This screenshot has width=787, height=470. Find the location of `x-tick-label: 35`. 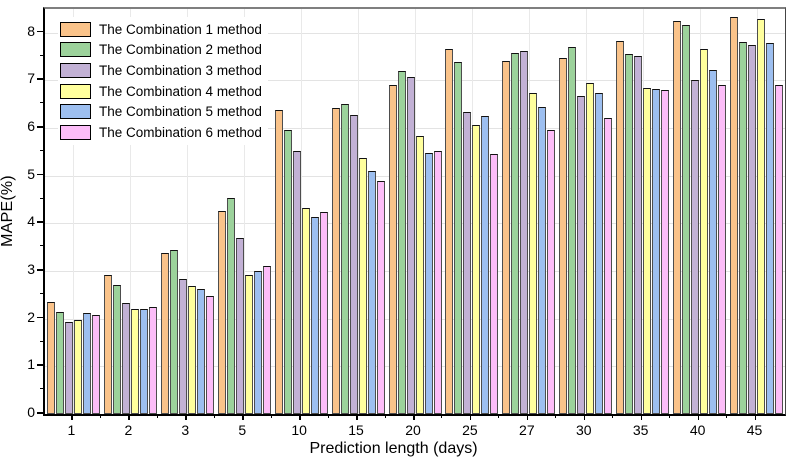

x-tick-label: 35 is located at coordinates (640, 430).